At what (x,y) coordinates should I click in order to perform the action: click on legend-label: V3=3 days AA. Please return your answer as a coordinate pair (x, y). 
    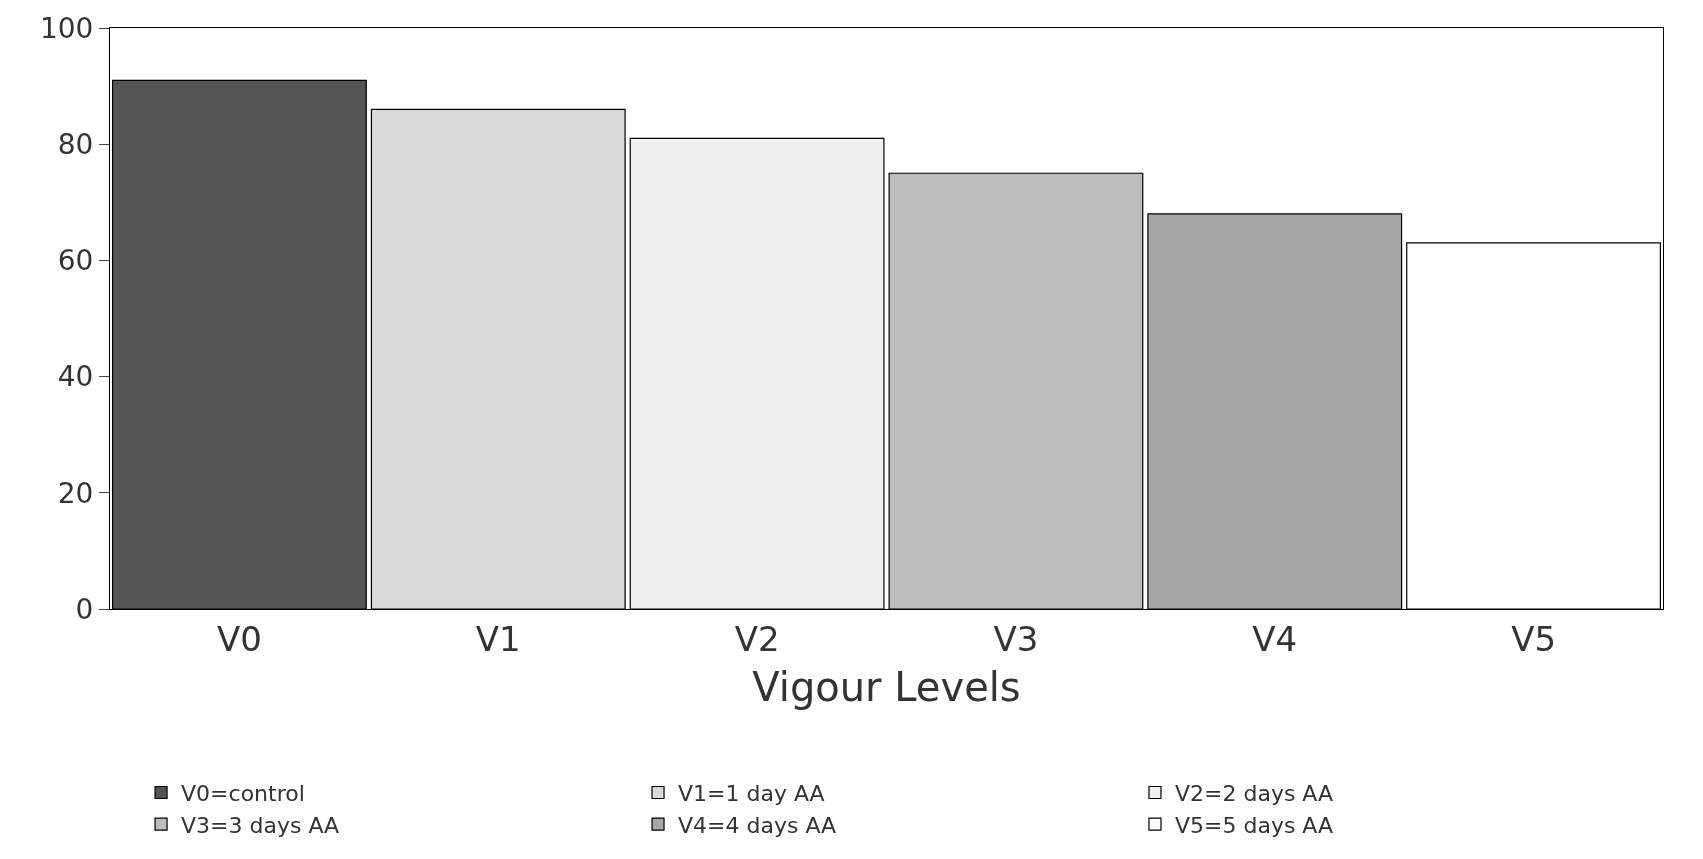
    Looking at the image, I should click on (260, 825).